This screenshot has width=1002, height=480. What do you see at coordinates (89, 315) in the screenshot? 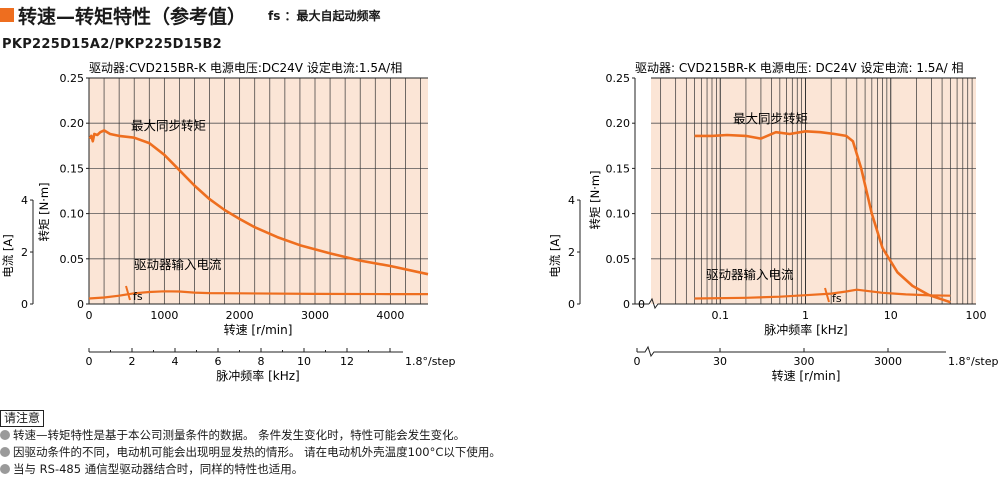
I see `x-tick-label: 0` at bounding box center [89, 315].